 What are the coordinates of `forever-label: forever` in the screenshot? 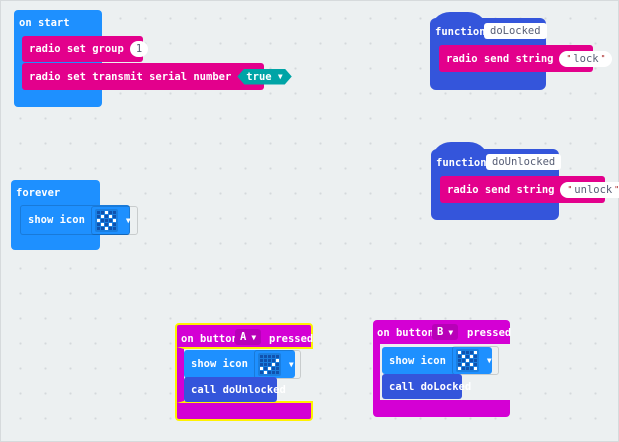 It's located at (38, 193).